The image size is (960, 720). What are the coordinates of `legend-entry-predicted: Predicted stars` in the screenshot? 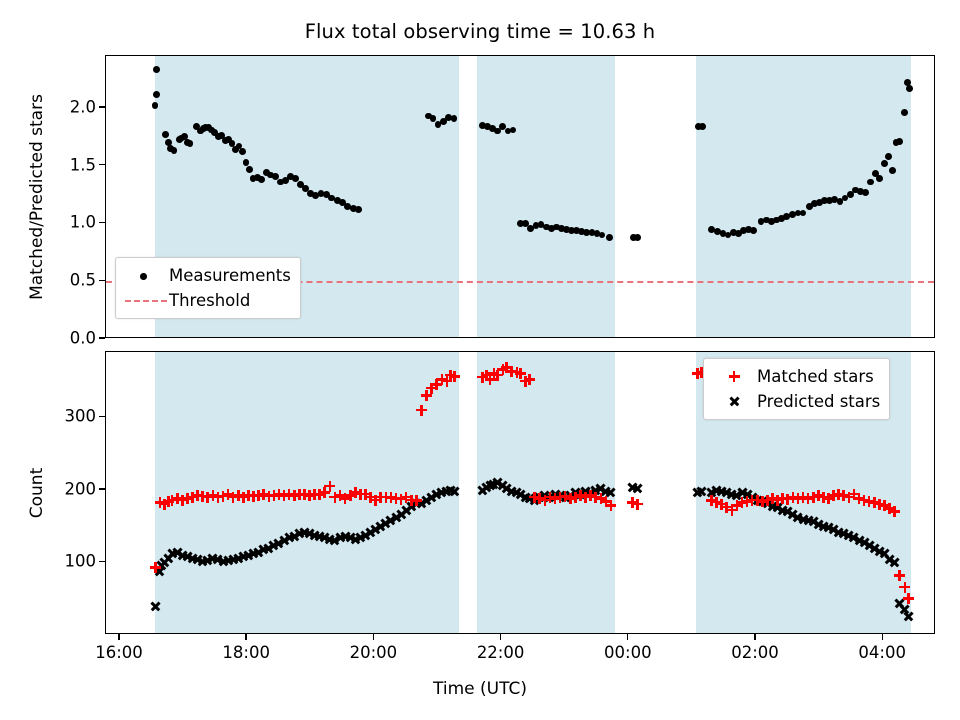 It's located at (795, 401).